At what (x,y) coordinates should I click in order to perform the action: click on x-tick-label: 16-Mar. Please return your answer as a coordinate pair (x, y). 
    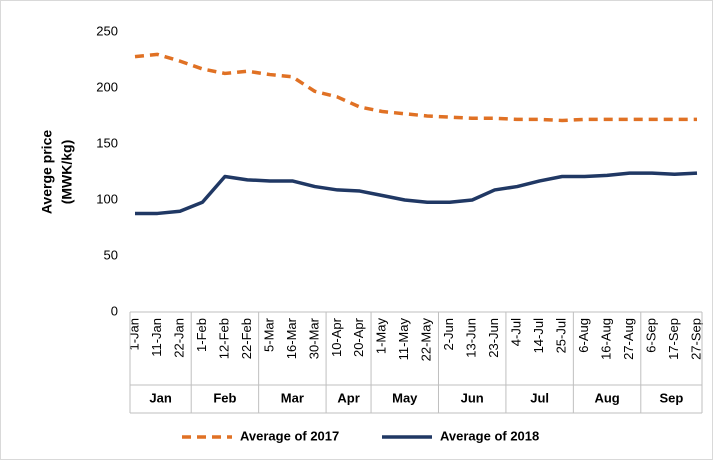
    Looking at the image, I should click on (291, 338).